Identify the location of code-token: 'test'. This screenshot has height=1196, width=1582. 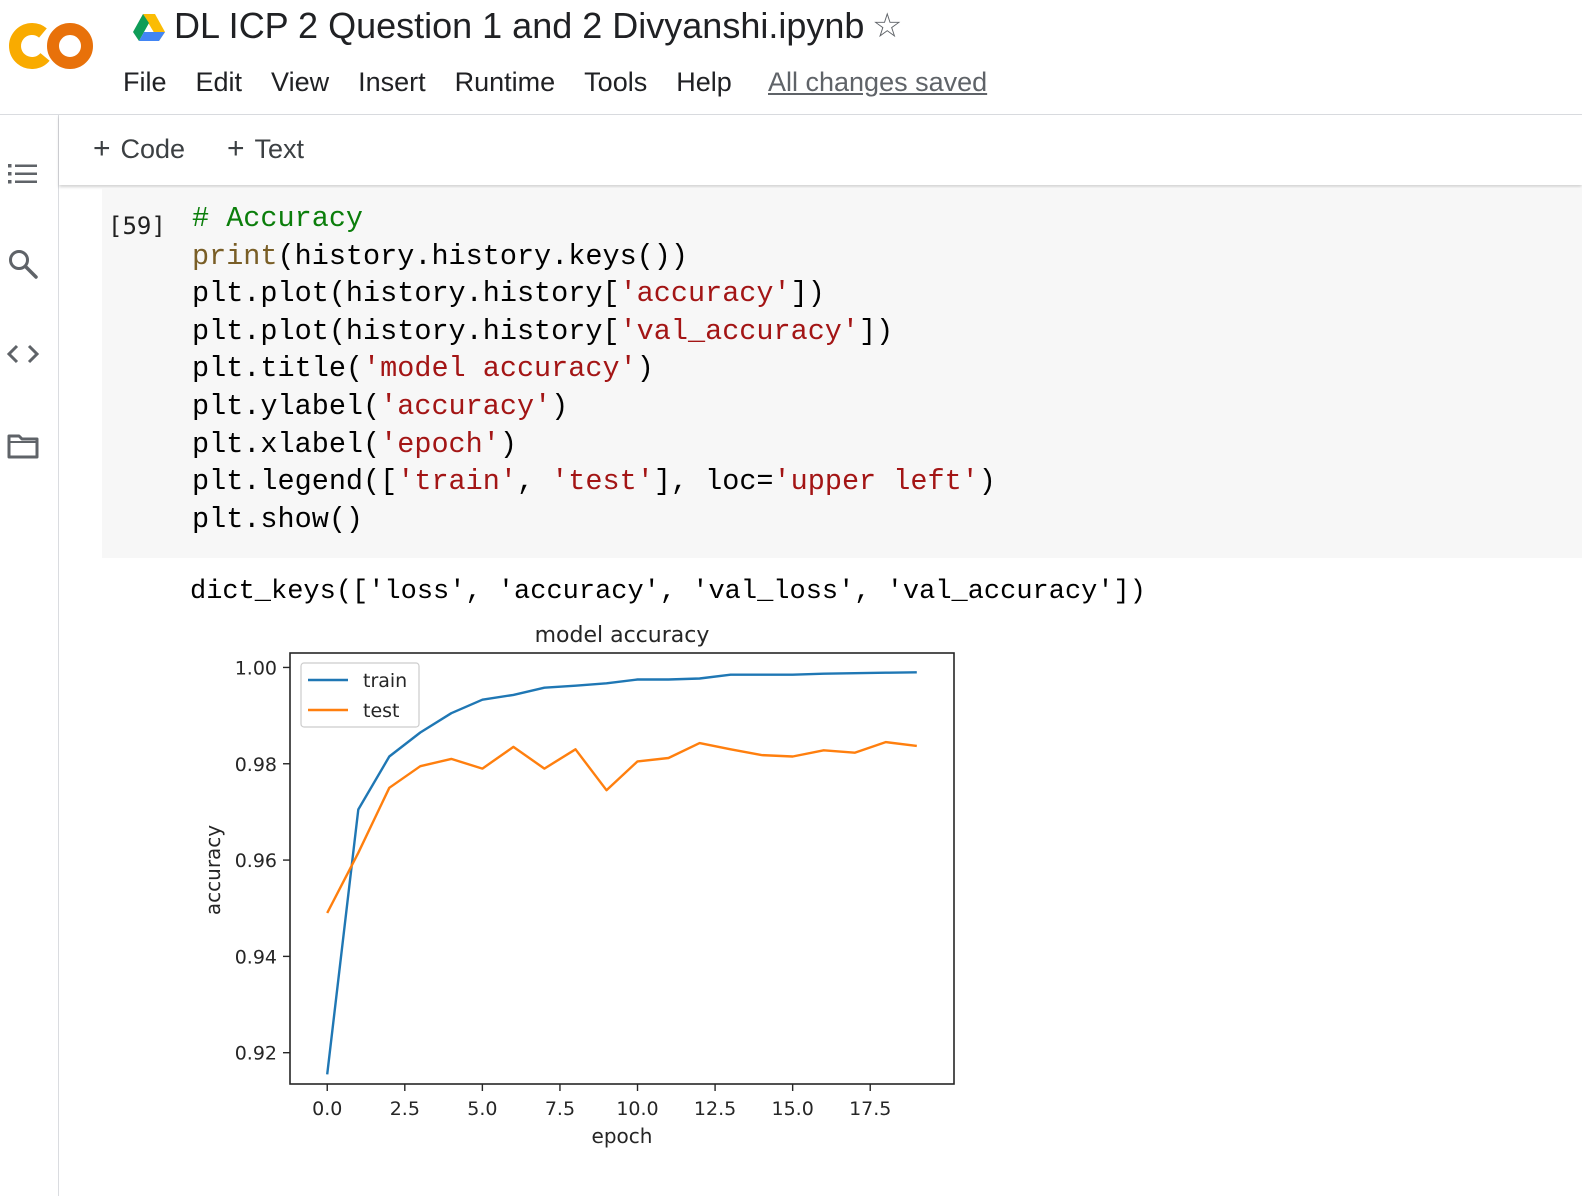
(602, 482).